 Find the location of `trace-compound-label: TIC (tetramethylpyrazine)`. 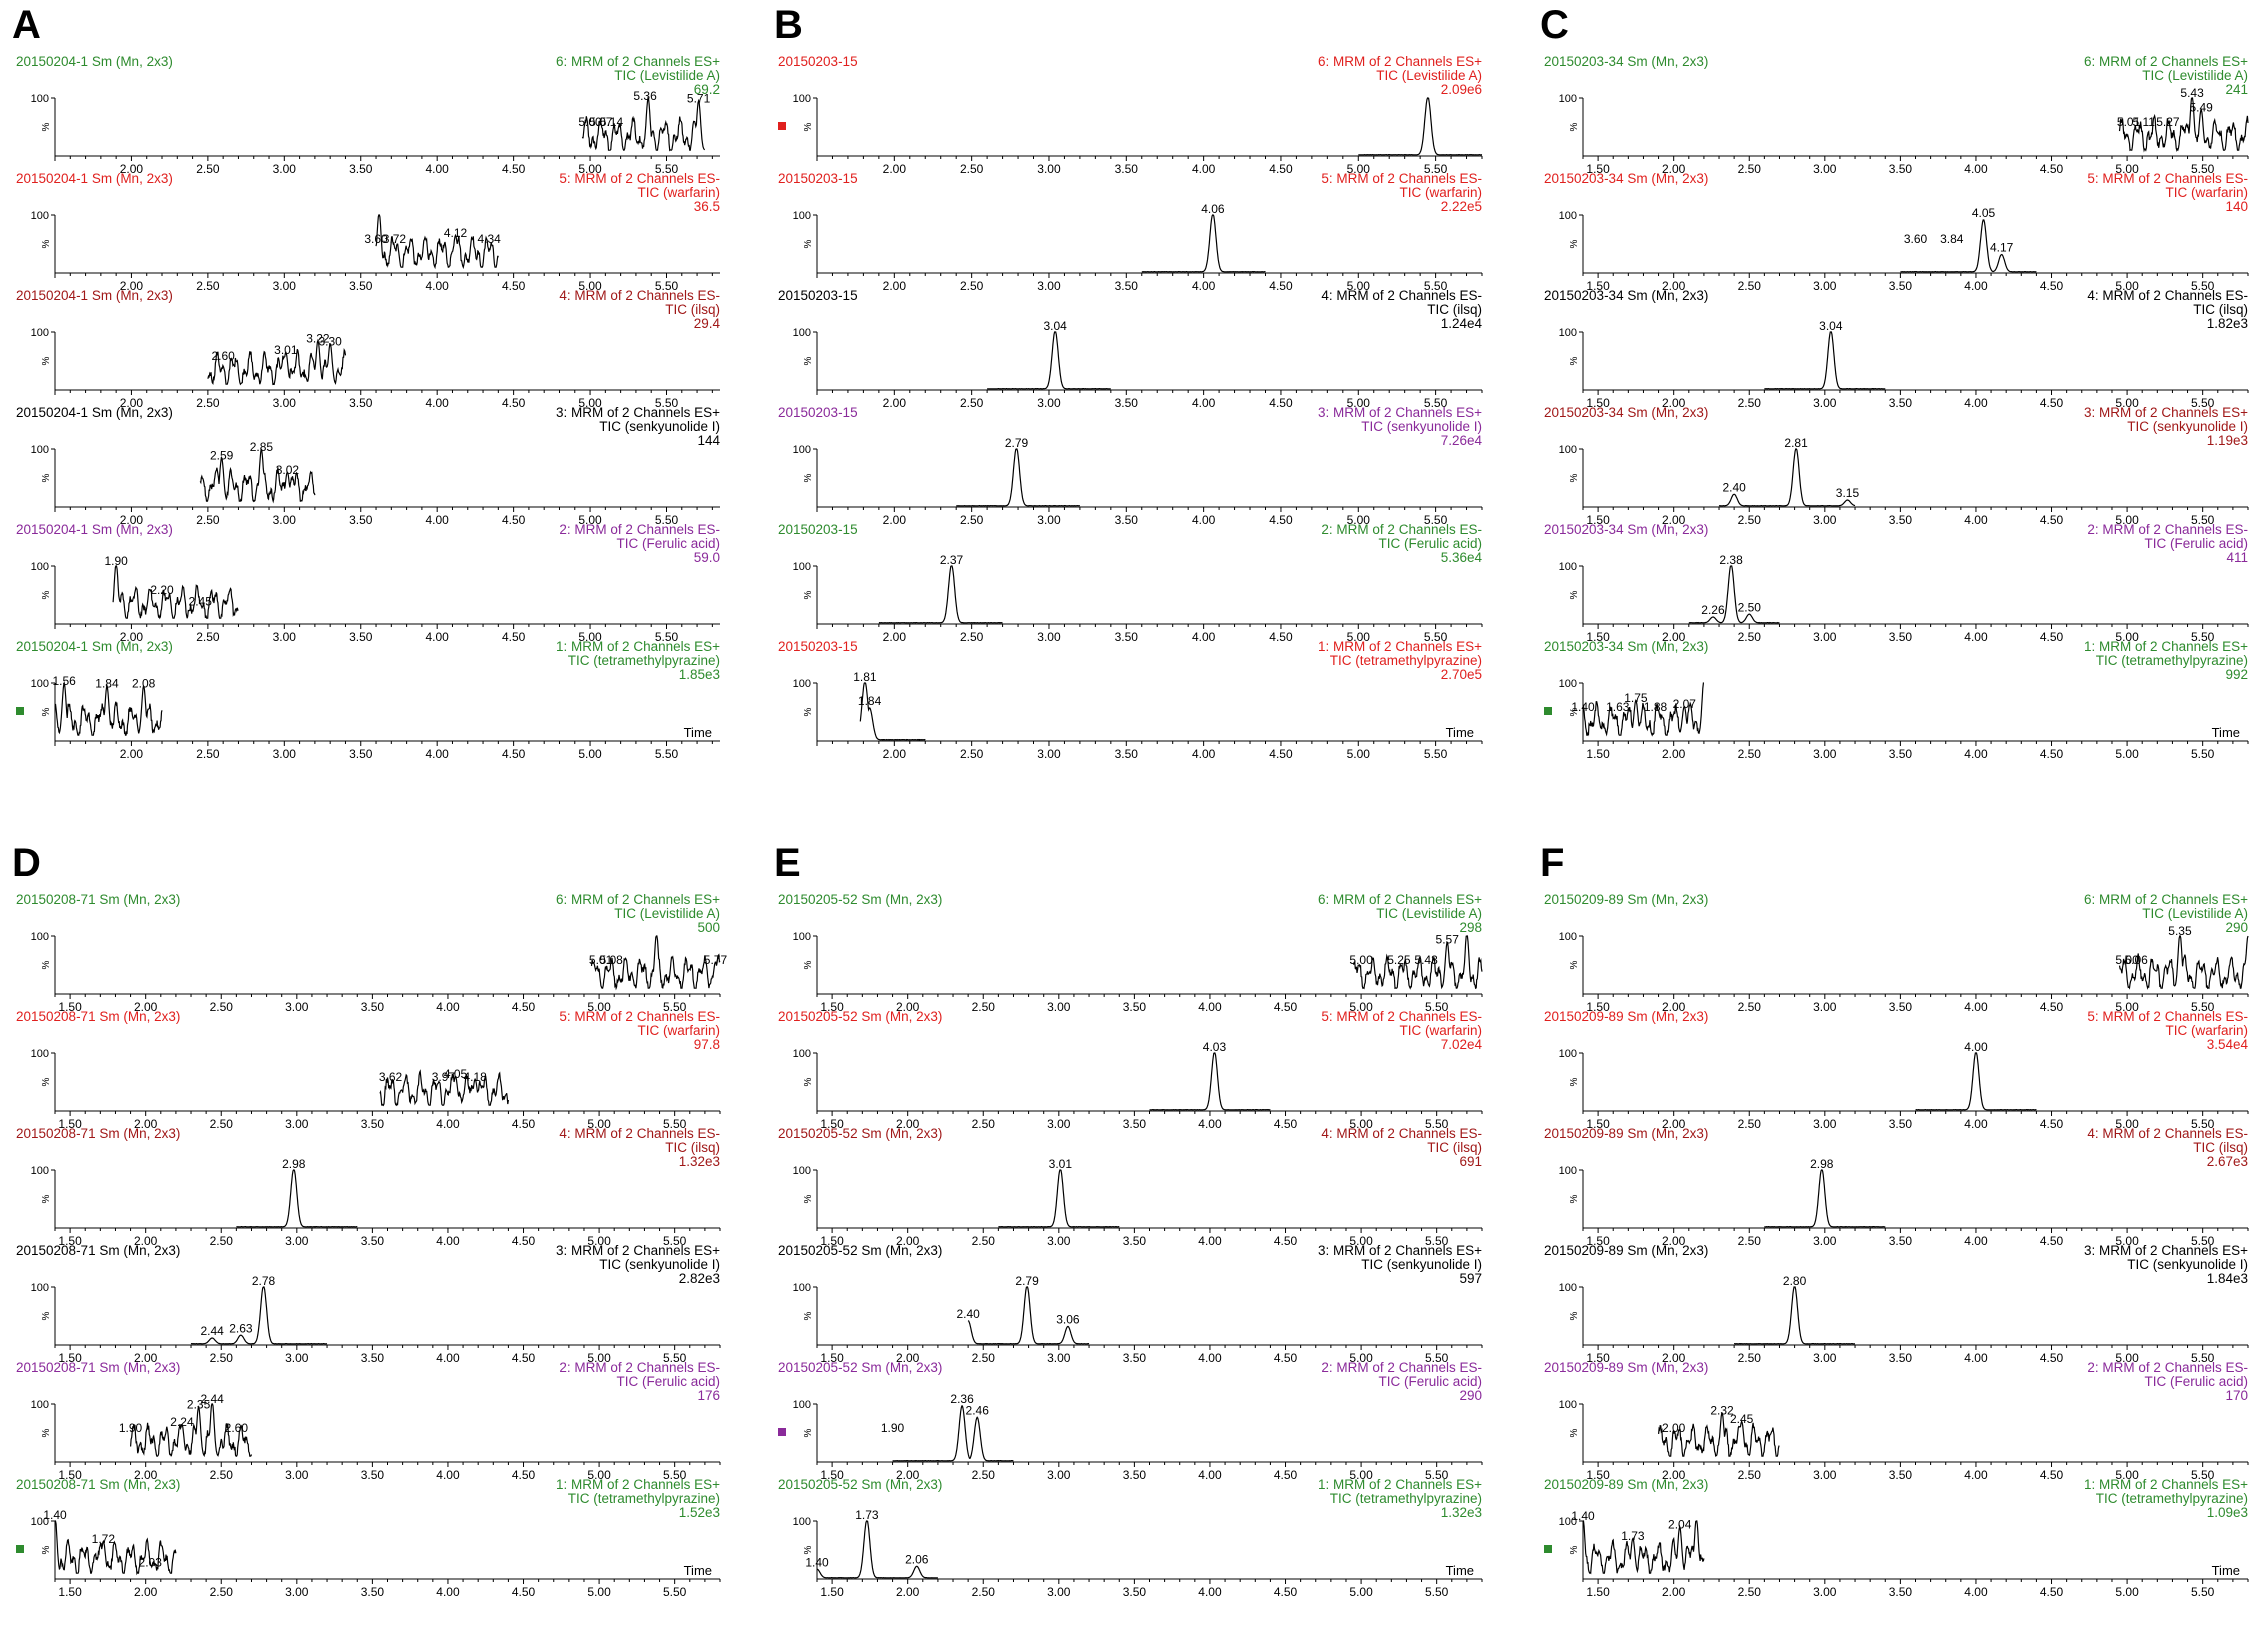

trace-compound-label: TIC (tetramethylpyrazine) is located at coordinates (1406, 660).